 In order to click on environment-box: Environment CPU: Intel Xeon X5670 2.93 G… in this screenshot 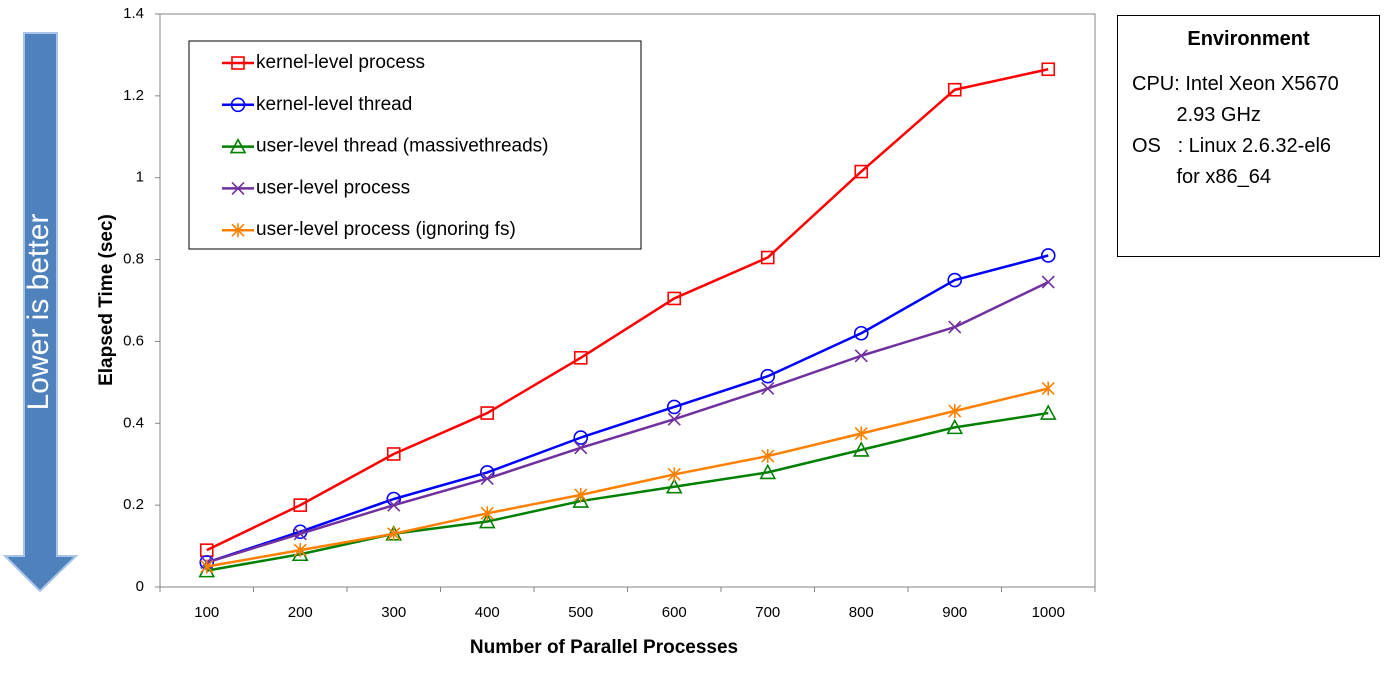, I will do `click(1248, 136)`.